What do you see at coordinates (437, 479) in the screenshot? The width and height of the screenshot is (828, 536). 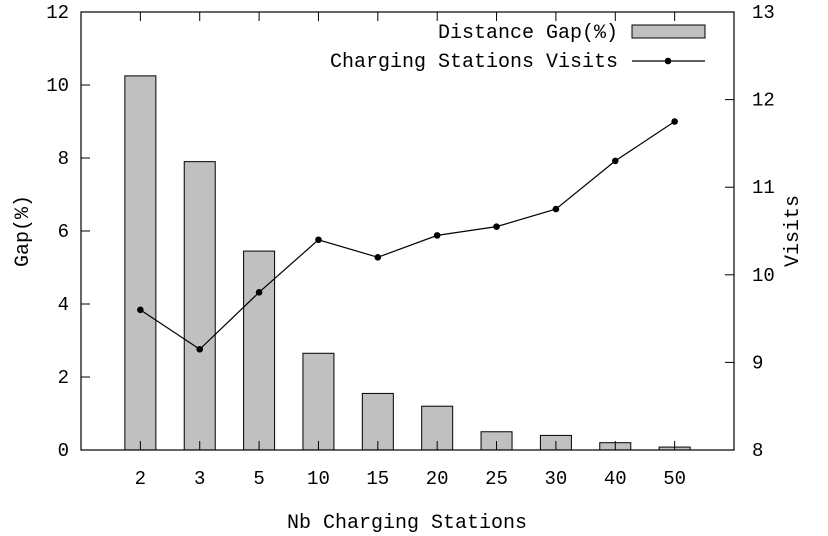 I see `x-tick-label-20: 20` at bounding box center [437, 479].